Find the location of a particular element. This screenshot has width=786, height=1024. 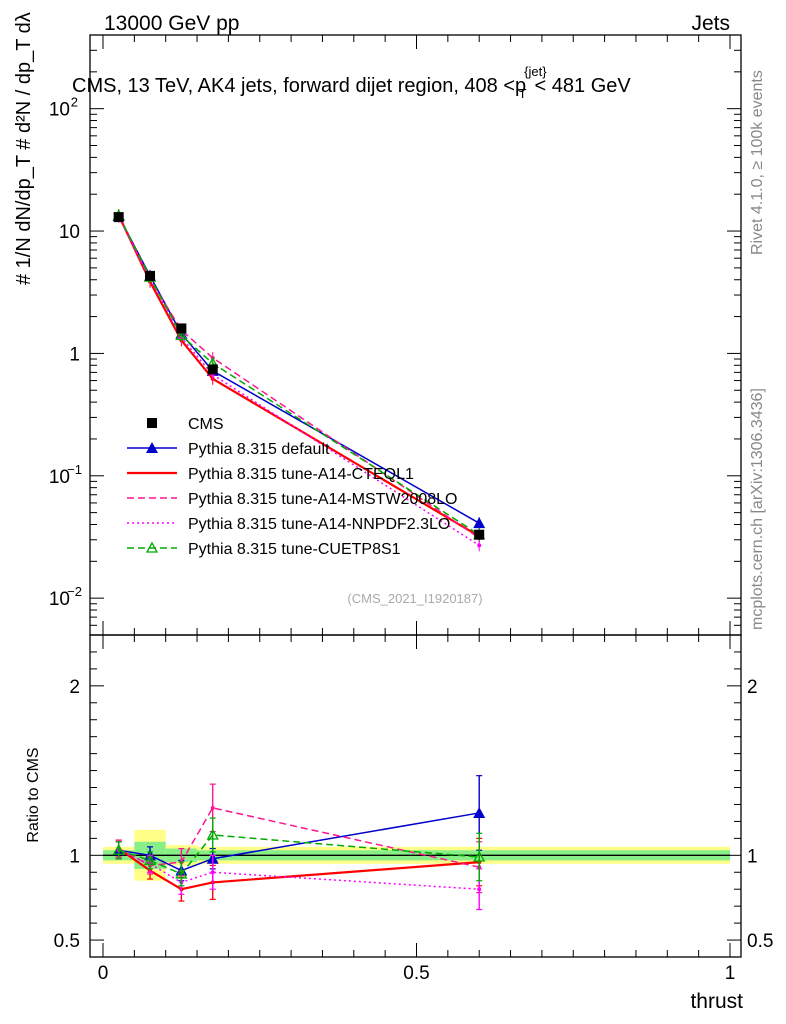

legend-label: Pythia 8.315 tune-A14-NNPDF2.3LO is located at coordinates (319, 524).